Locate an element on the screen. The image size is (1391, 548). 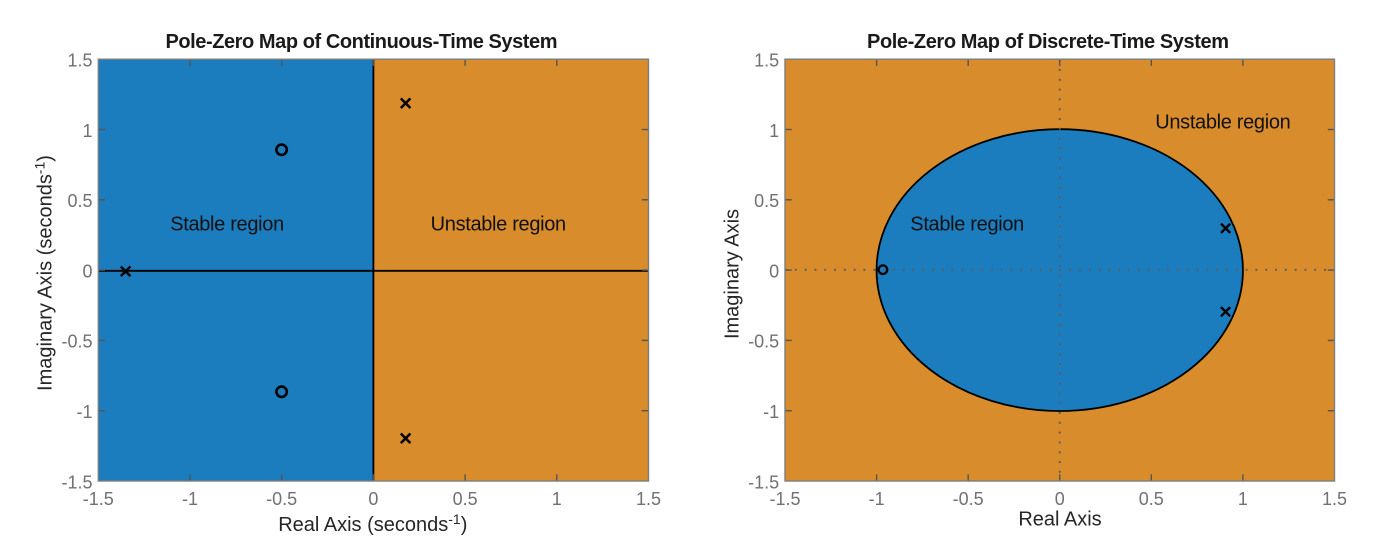
svg-text: Real Axis (seconds-1) is located at coordinates (372, 523).